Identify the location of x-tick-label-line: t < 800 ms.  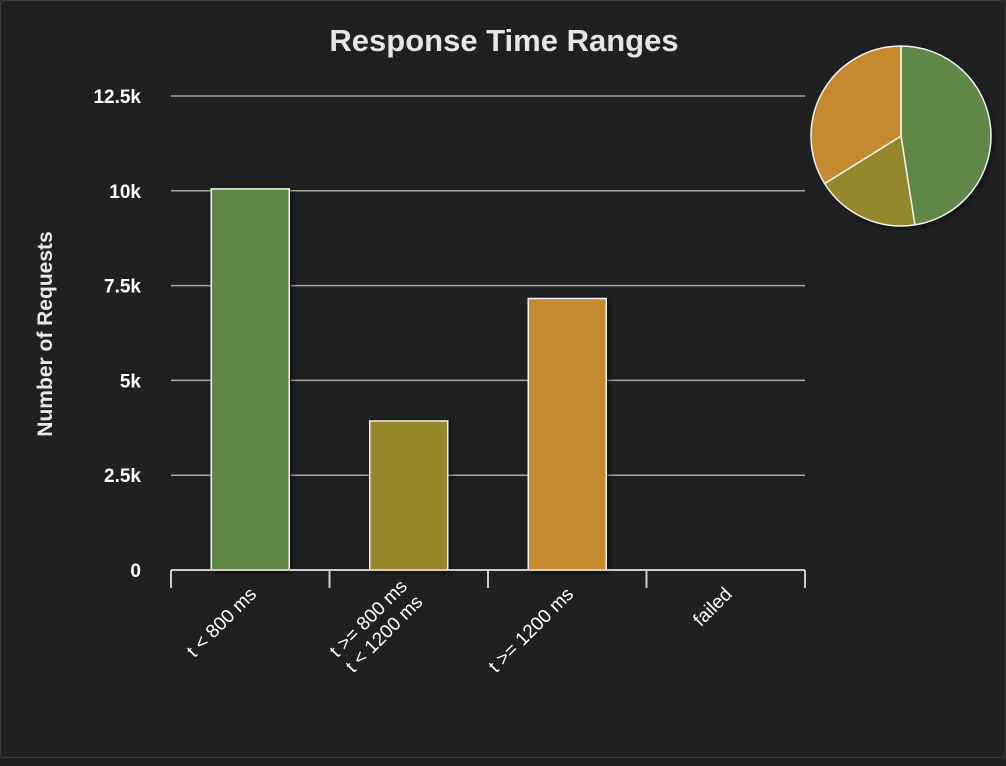
(222, 623).